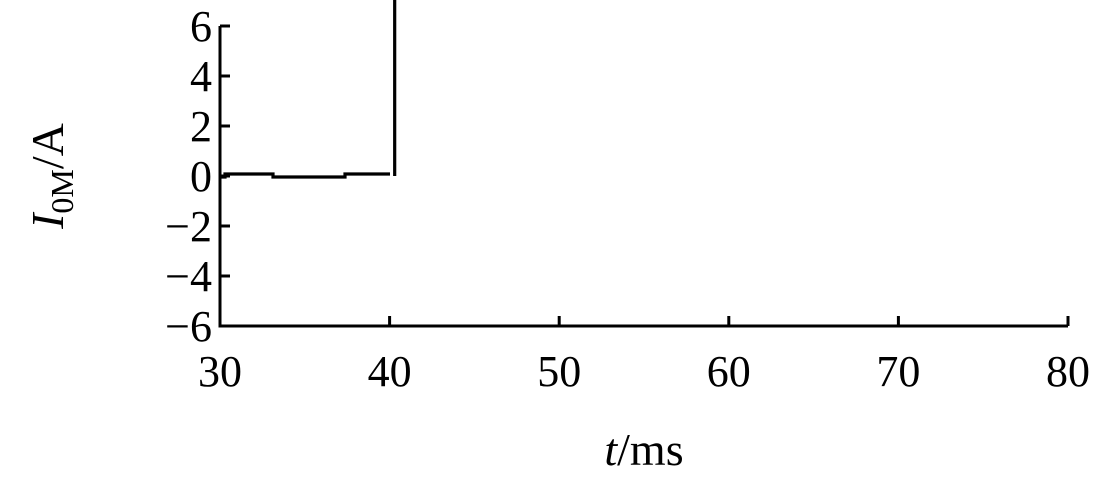 The height and width of the screenshot is (478, 1099). I want to click on y-tick-label: −4, so click(188, 276).